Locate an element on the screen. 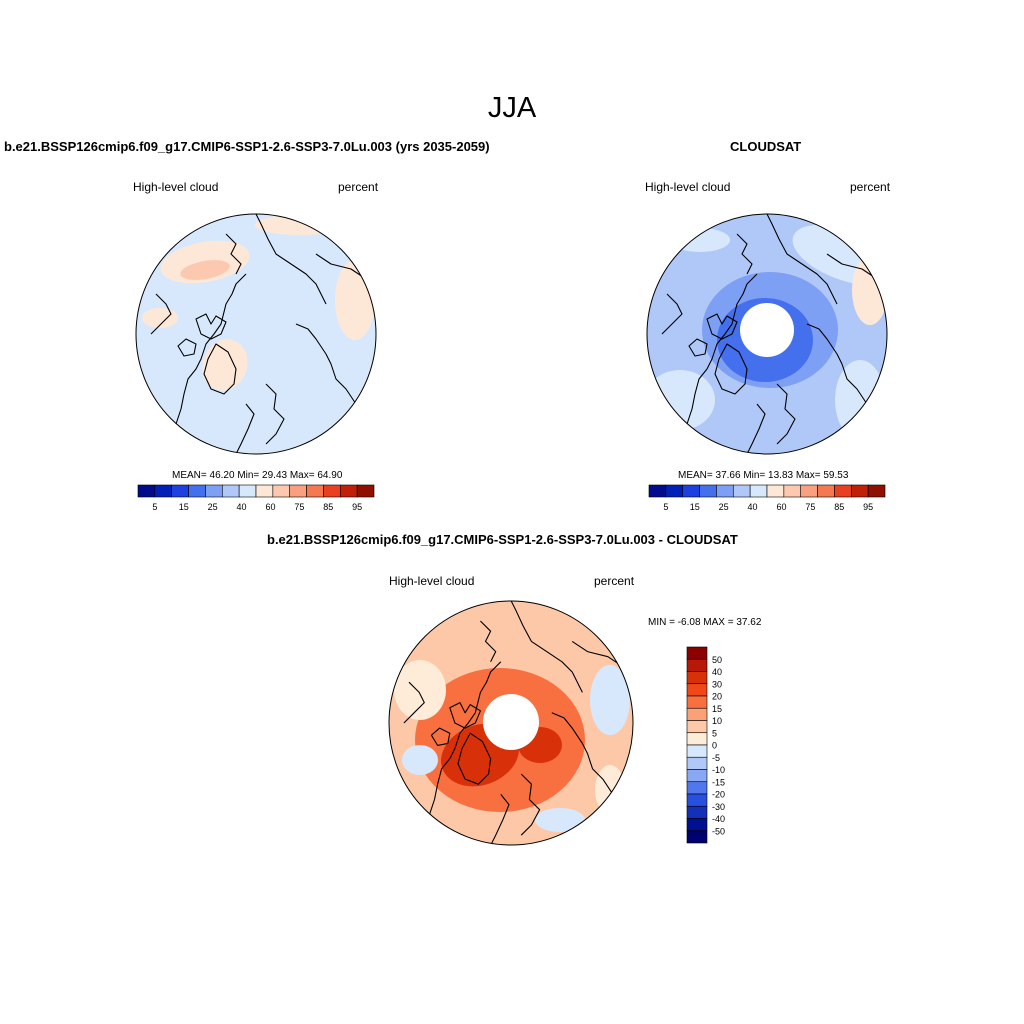 Image resolution: width=1024 pixels, height=1024 pixels. panel2-colorbar-tick-label: 60 is located at coordinates (781, 507).